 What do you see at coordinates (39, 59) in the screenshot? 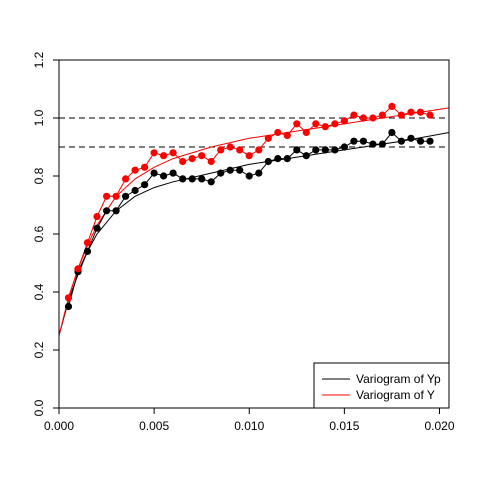
I see `y-tick-label: 1.2` at bounding box center [39, 59].